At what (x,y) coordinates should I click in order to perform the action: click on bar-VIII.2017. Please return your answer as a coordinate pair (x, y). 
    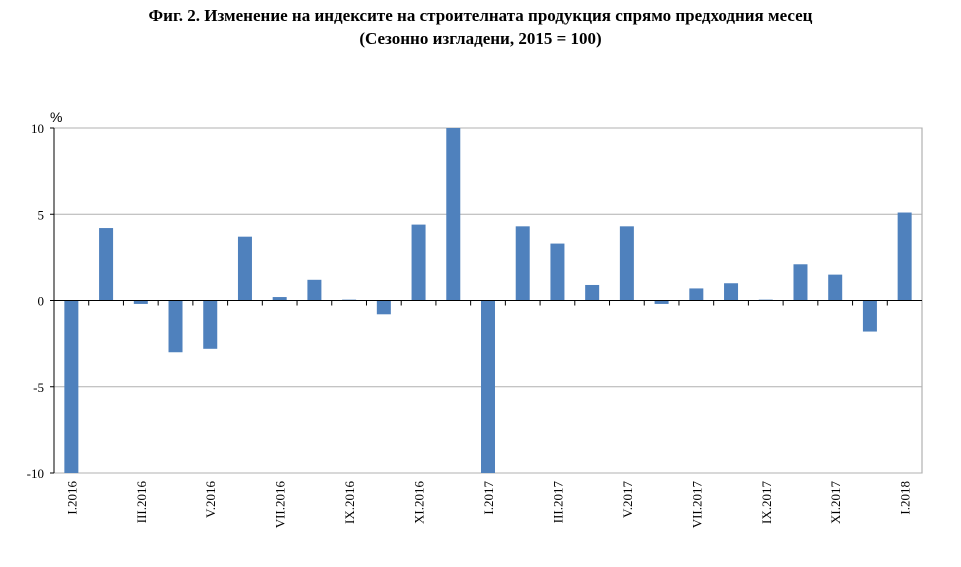
    Looking at the image, I should click on (731, 292).